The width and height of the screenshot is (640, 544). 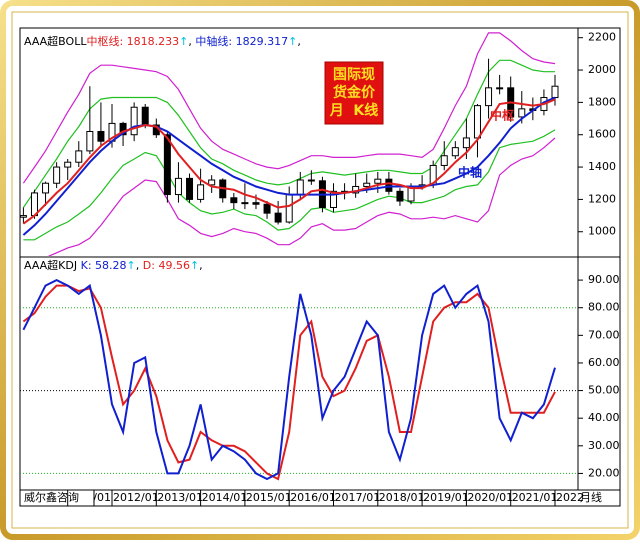 I want to click on x-tick-label: 2018/01, so click(x=402, y=497).